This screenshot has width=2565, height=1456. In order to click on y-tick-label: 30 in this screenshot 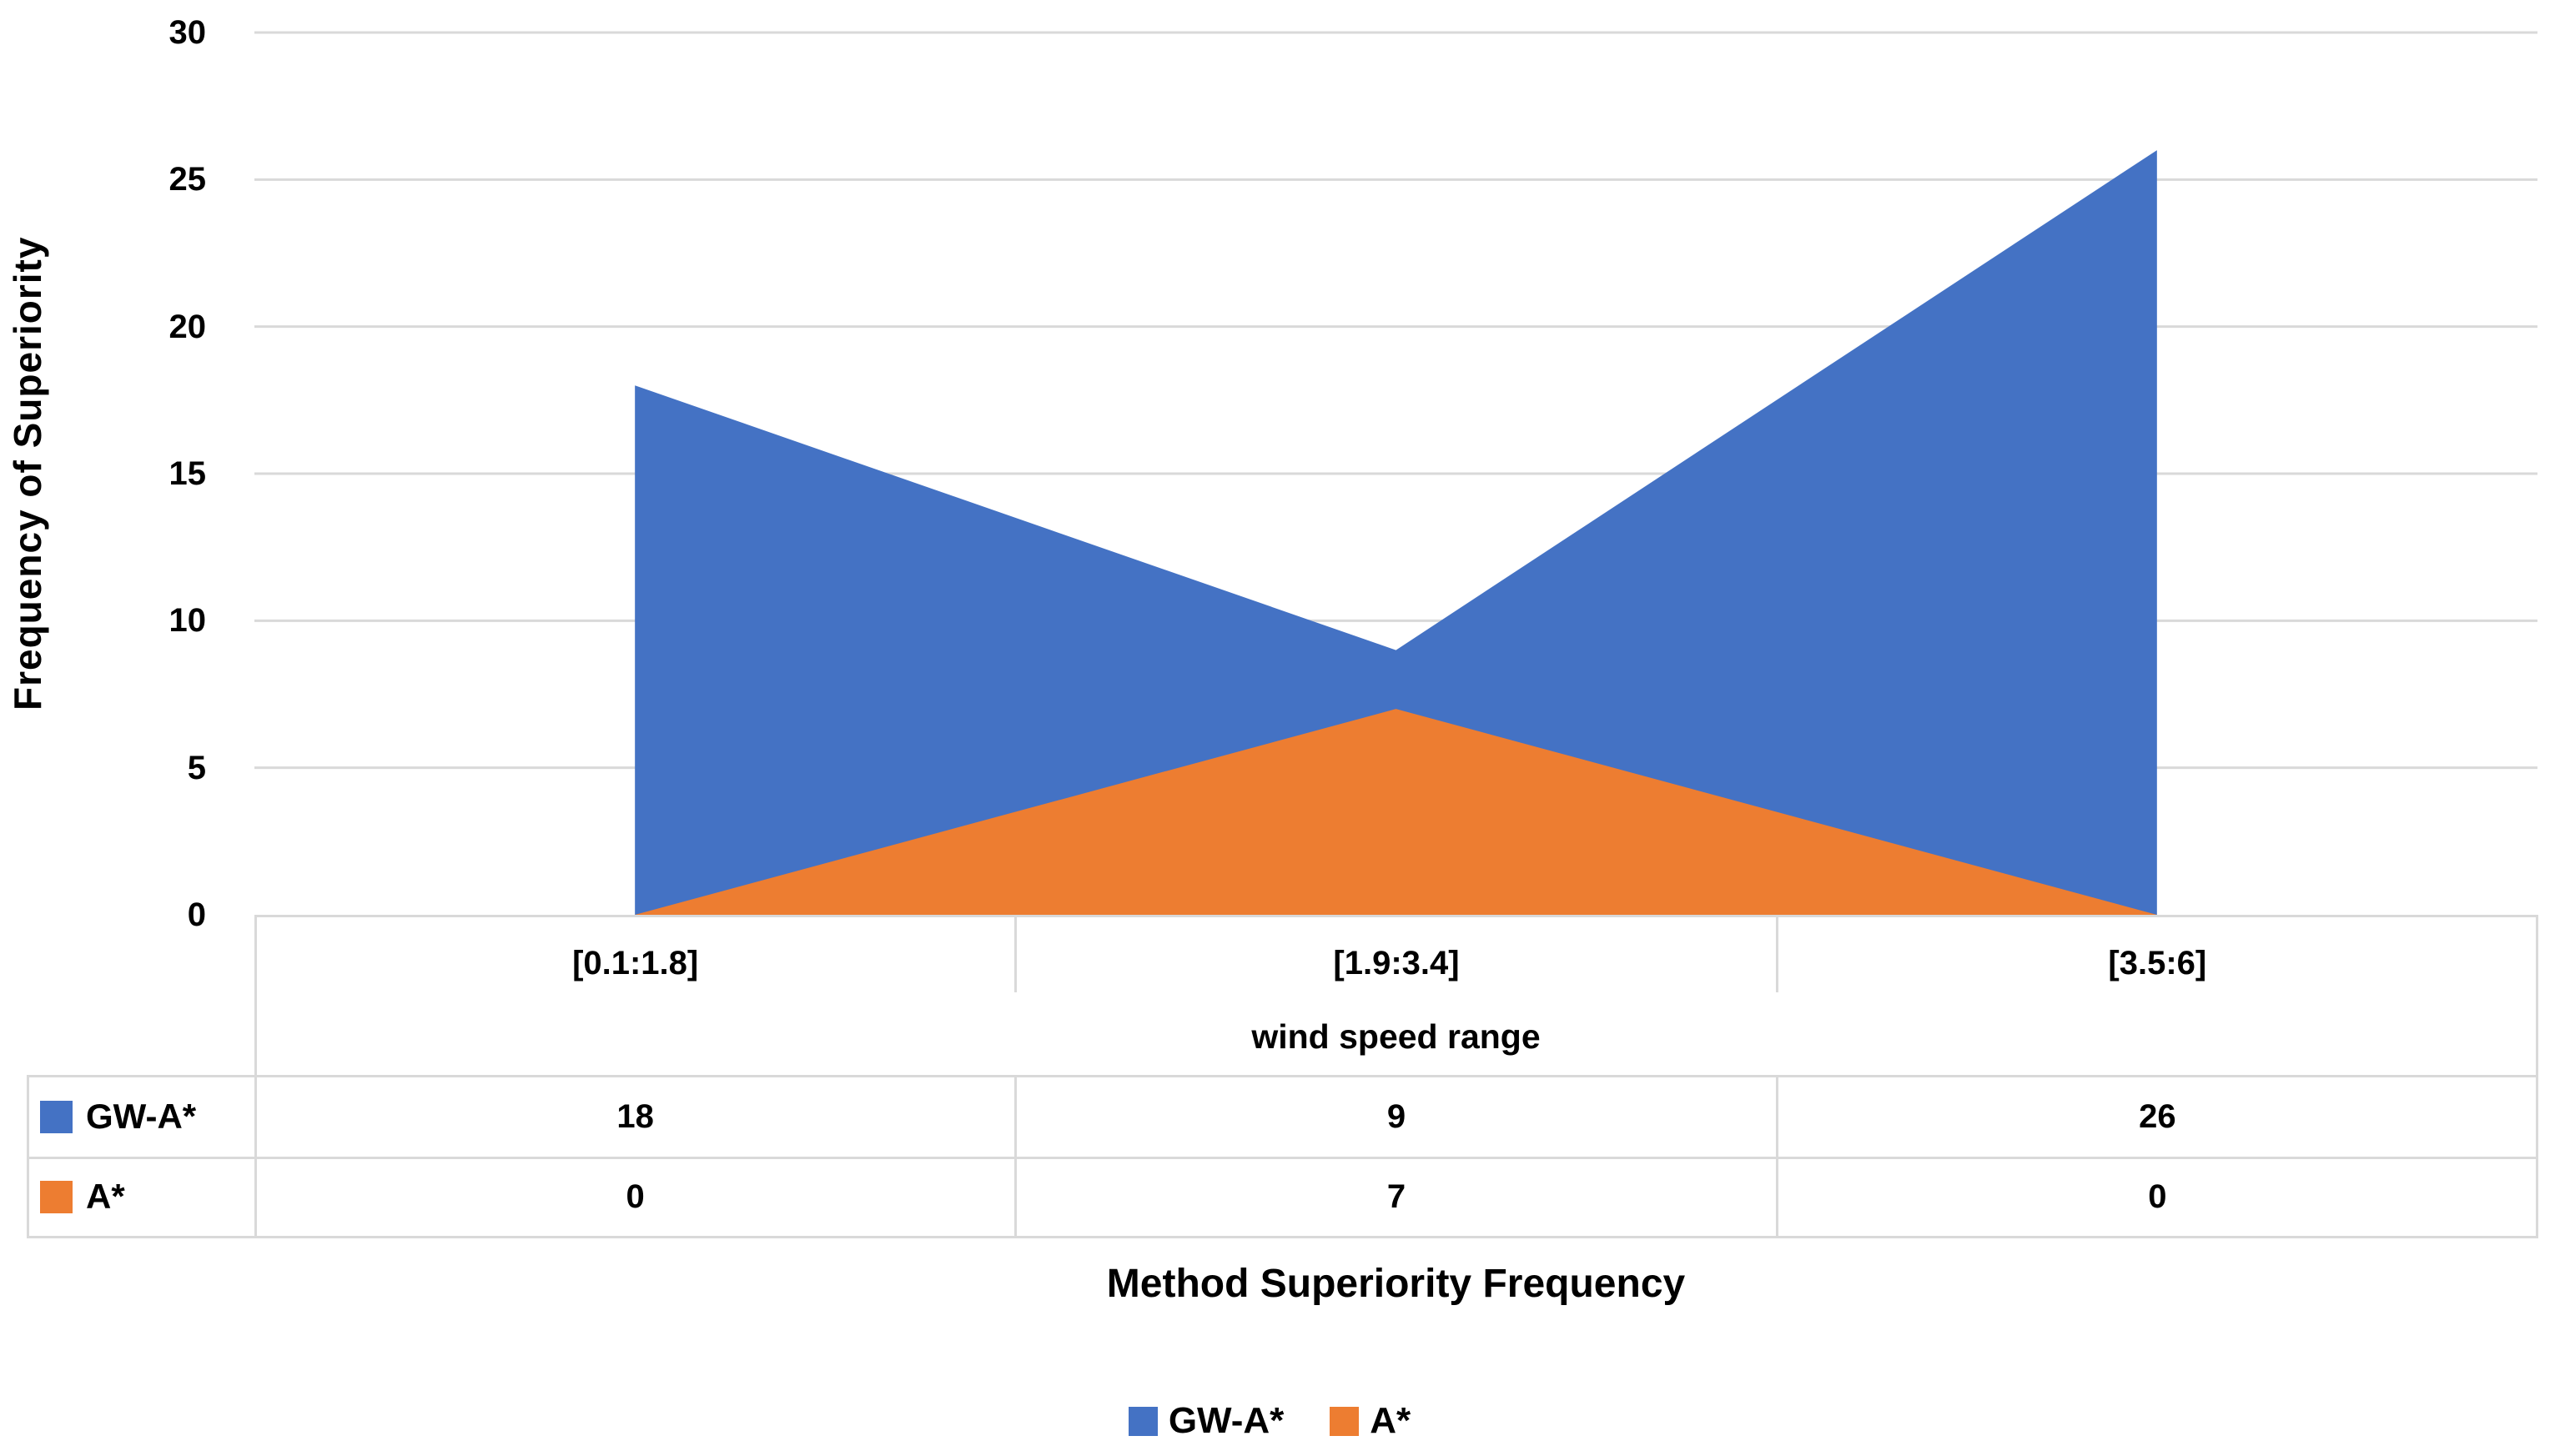, I will do `click(187, 32)`.